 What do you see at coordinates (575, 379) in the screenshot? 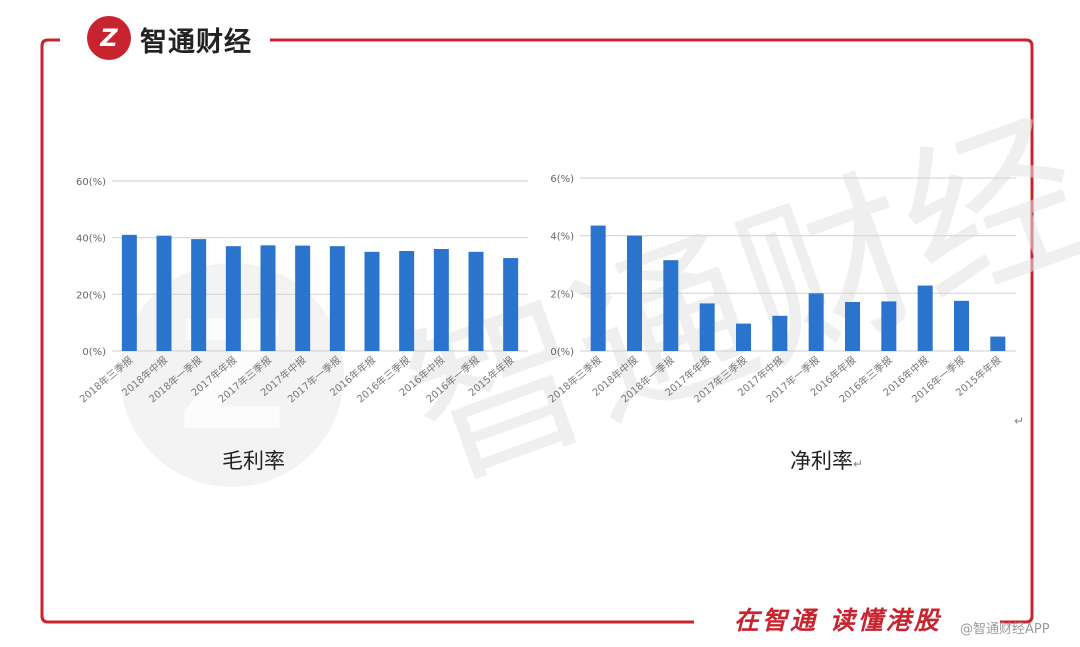
I see `x-tick-label: 2018年三季报` at bounding box center [575, 379].